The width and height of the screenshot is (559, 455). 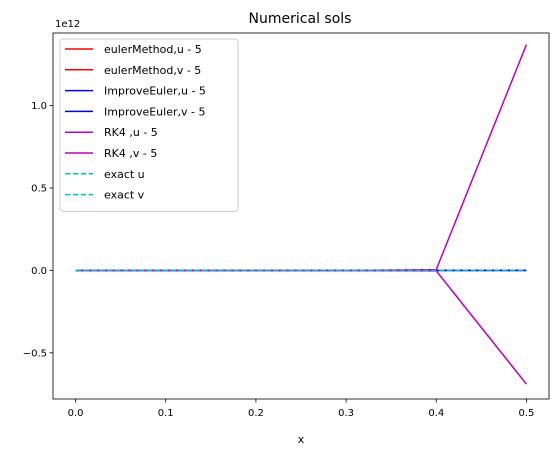 I want to click on x-tick-label: 0.5, so click(x=527, y=413).